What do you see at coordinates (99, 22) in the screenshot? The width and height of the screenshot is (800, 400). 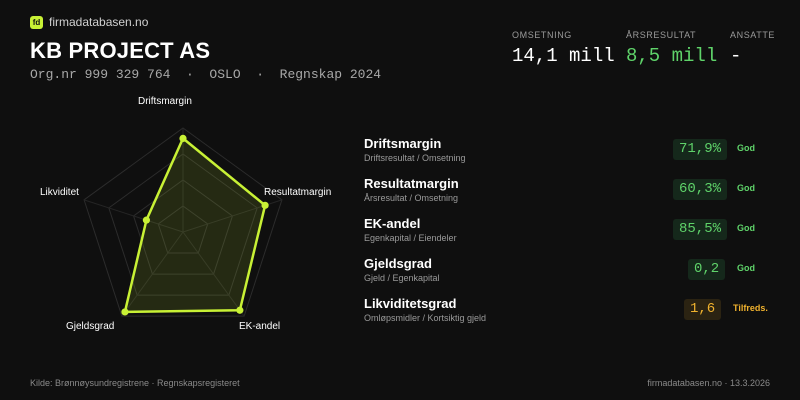 I see `brand-name: firmadatabasen.no` at bounding box center [99, 22].